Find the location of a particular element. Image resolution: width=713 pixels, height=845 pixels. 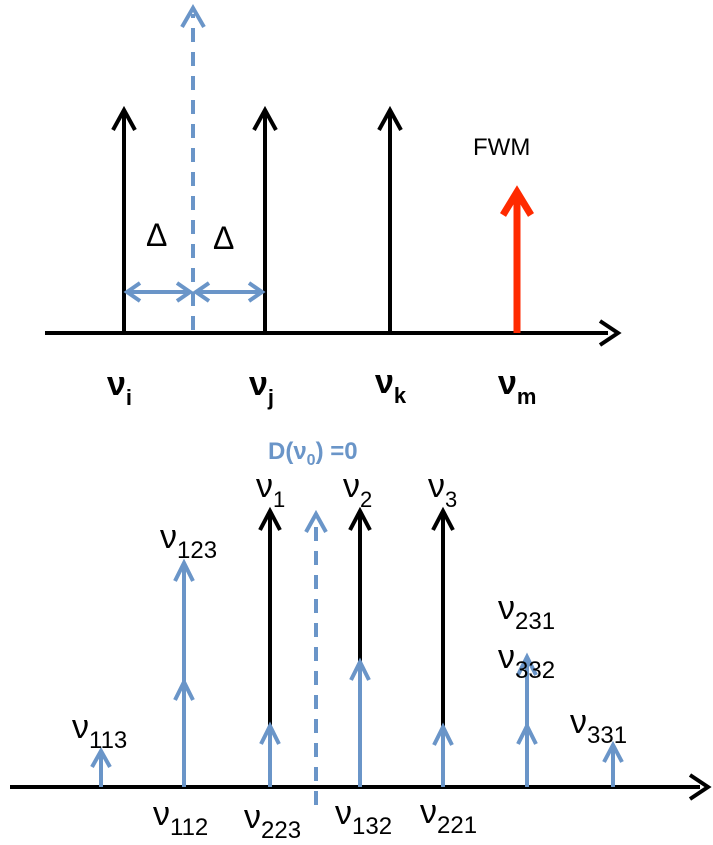

product-arrow-v132 is located at coordinates (360, 722).